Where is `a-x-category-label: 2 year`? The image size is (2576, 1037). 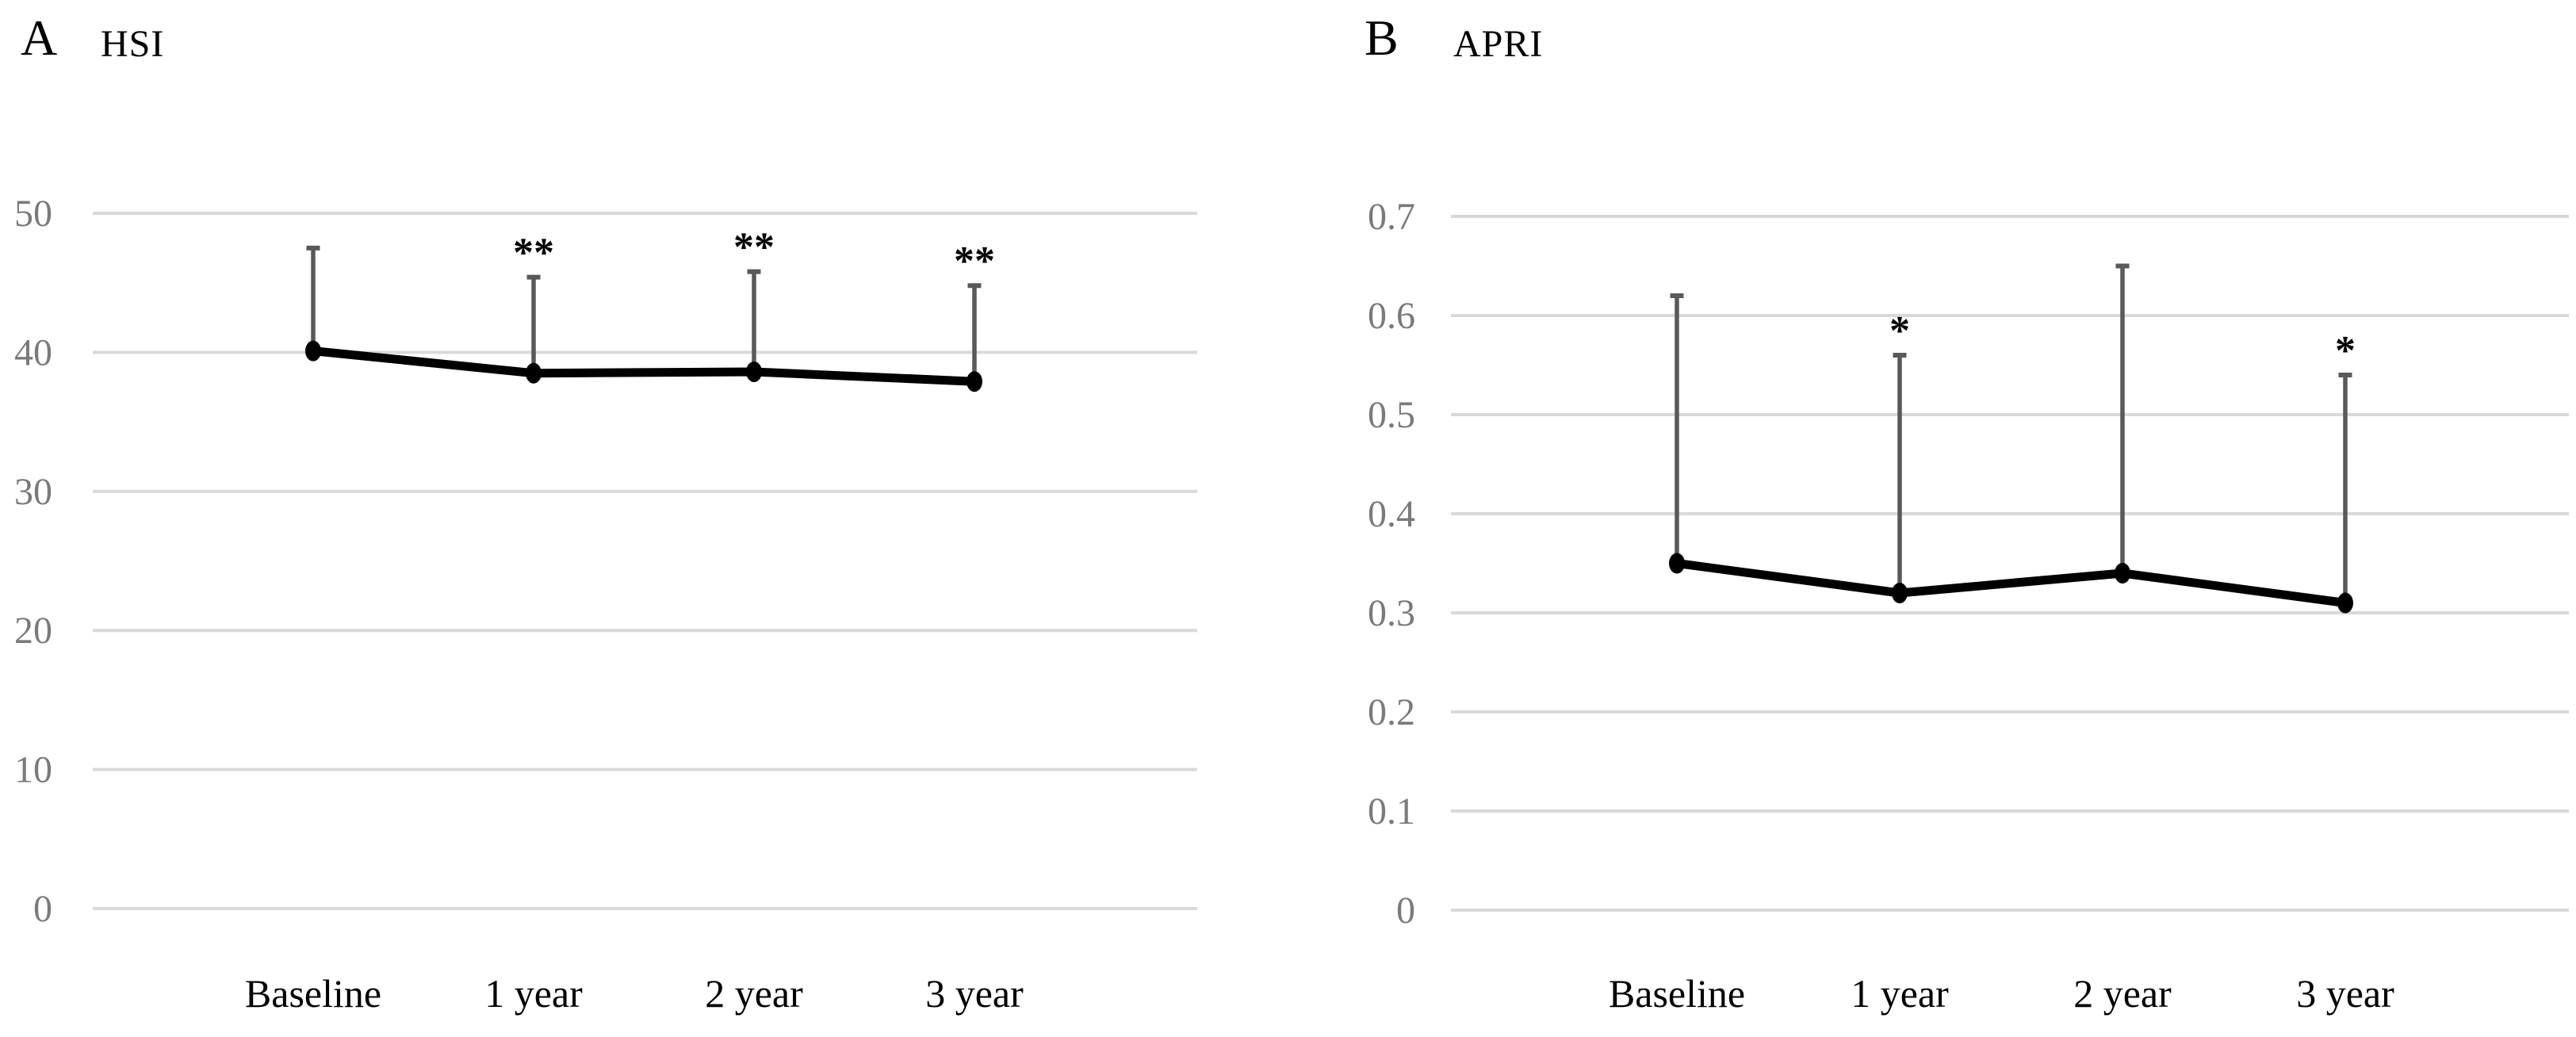 a-x-category-label: 2 year is located at coordinates (754, 993).